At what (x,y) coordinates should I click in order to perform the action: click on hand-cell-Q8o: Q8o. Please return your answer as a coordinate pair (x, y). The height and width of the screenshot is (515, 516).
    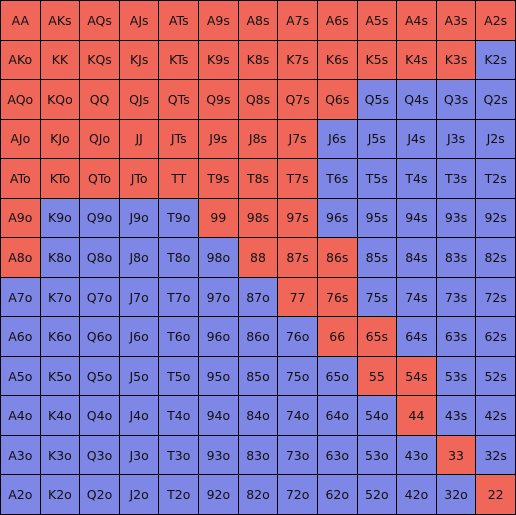
    Looking at the image, I should click on (99, 257).